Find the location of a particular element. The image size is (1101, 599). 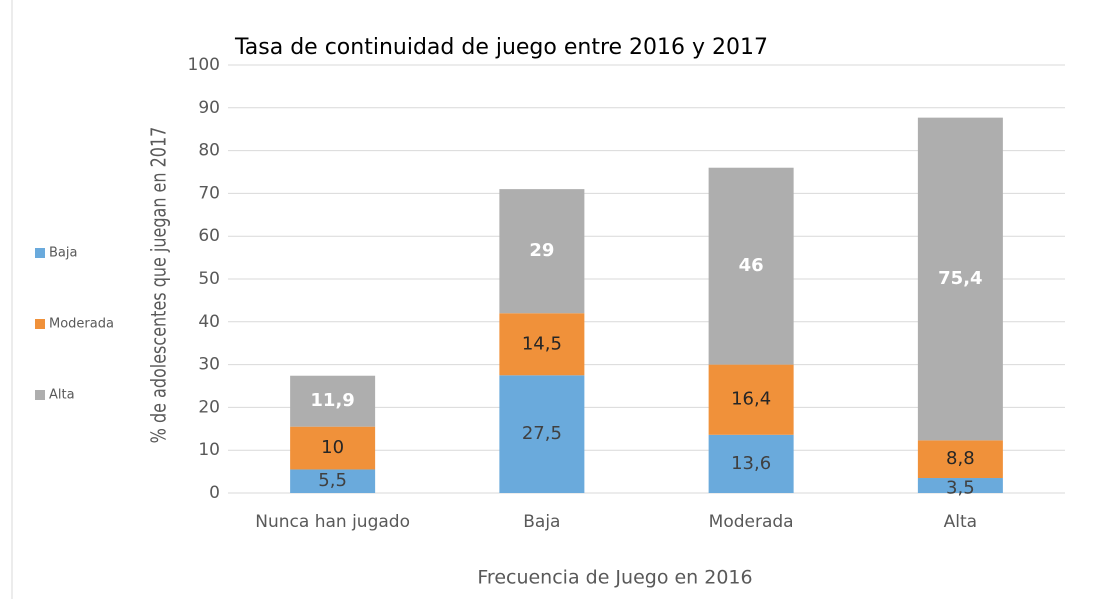

y-tick-label: 50 is located at coordinates (209, 279).